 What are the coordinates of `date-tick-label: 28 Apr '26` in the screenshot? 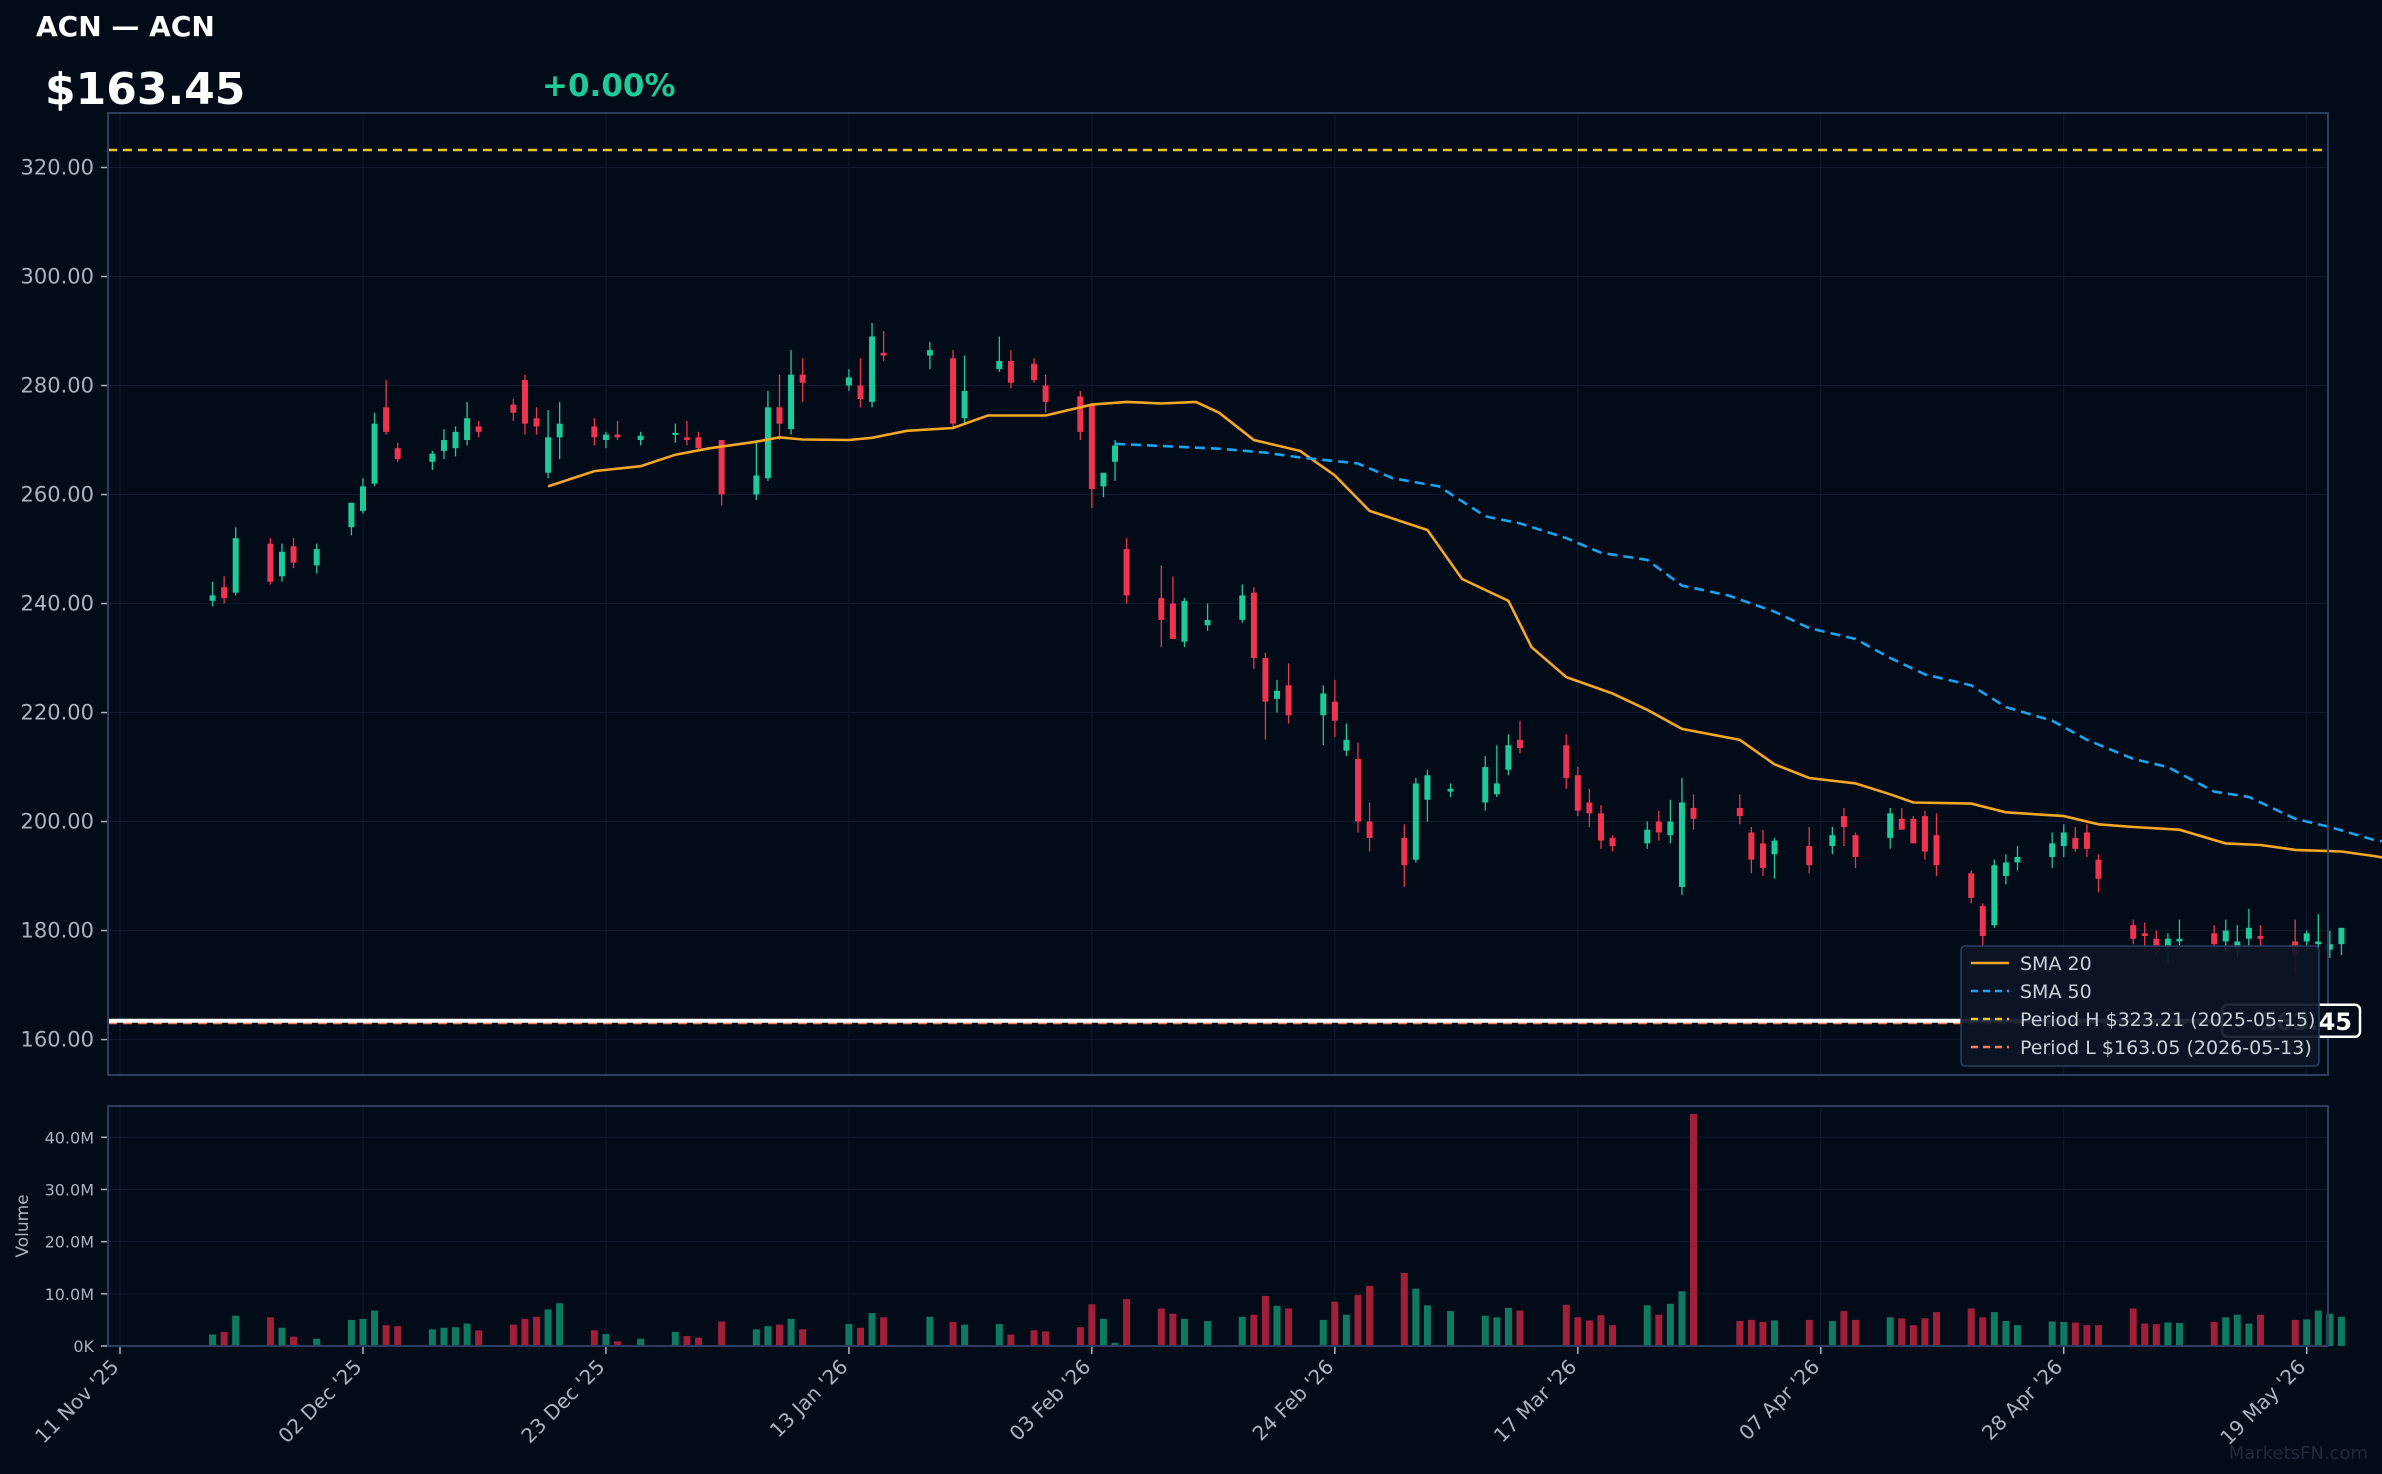 It's located at (2022, 1400).